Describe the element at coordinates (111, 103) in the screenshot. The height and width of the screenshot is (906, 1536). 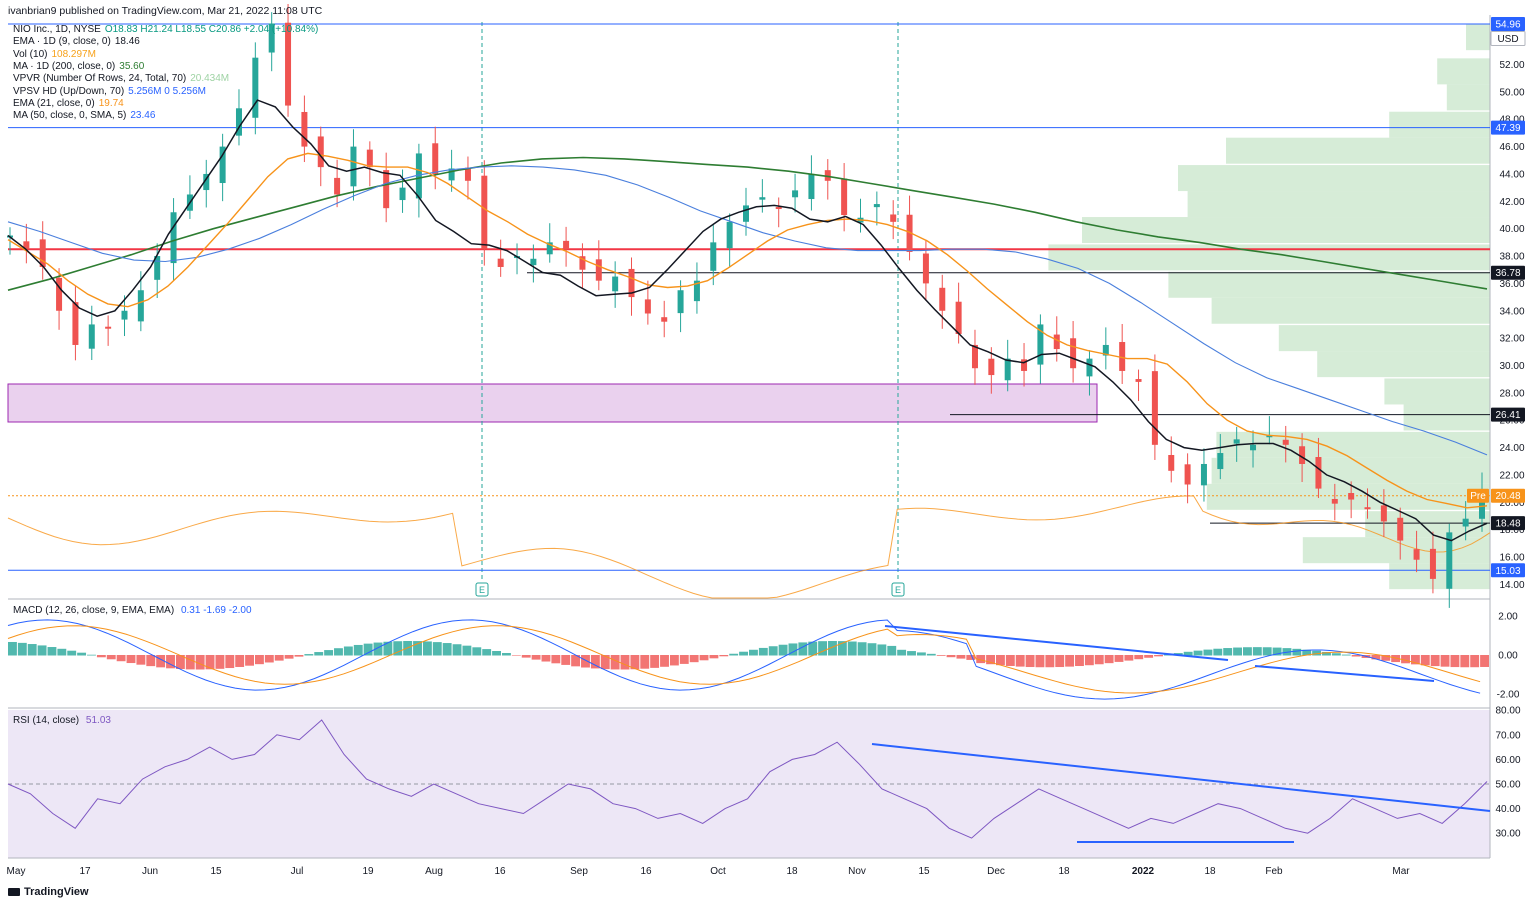
I see `legend-value: 19.74` at that location.